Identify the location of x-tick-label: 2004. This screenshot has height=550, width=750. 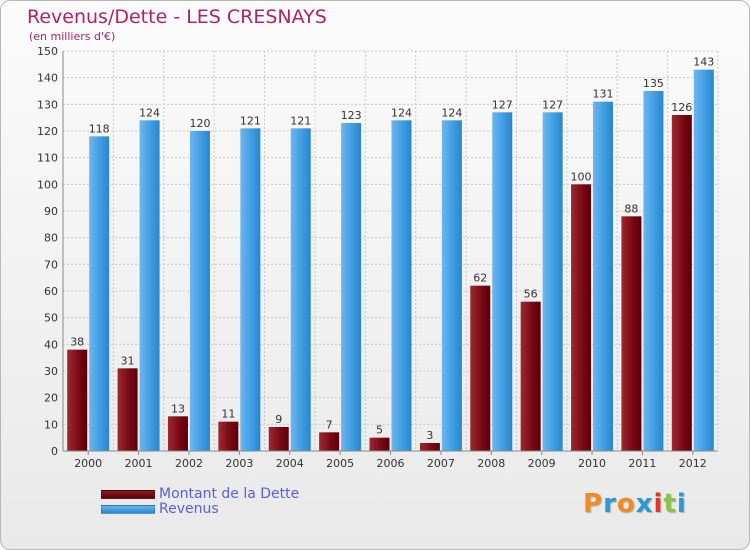
(290, 463).